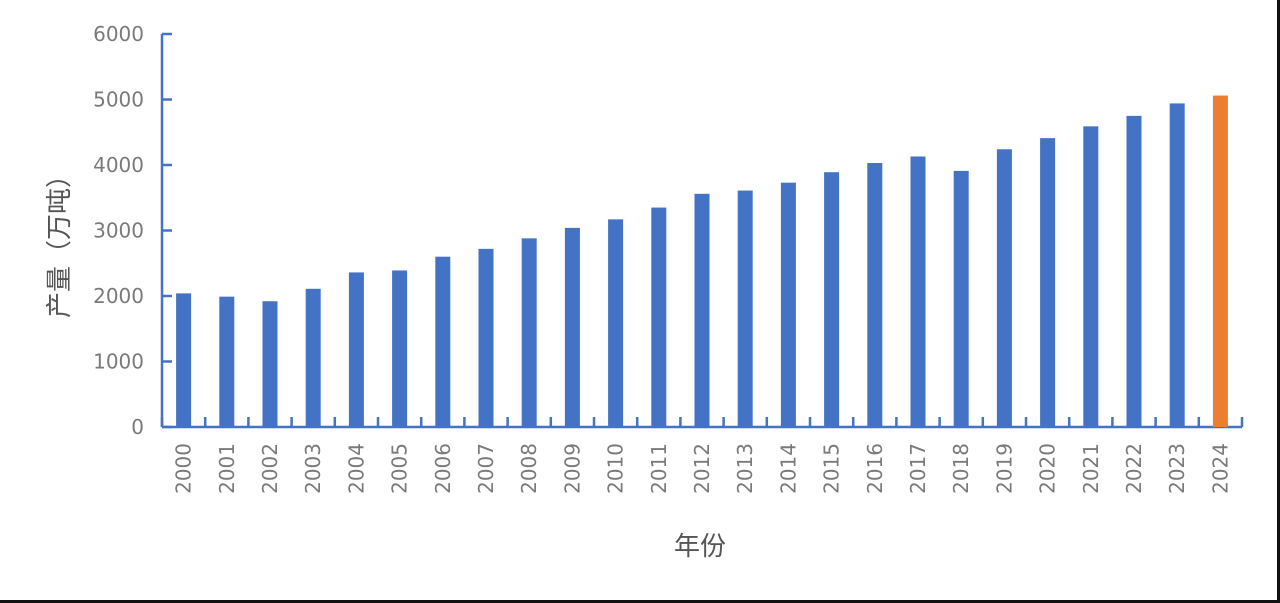 The height and width of the screenshot is (603, 1280). What do you see at coordinates (443, 341) in the screenshot?
I see `bar-2006` at bounding box center [443, 341].